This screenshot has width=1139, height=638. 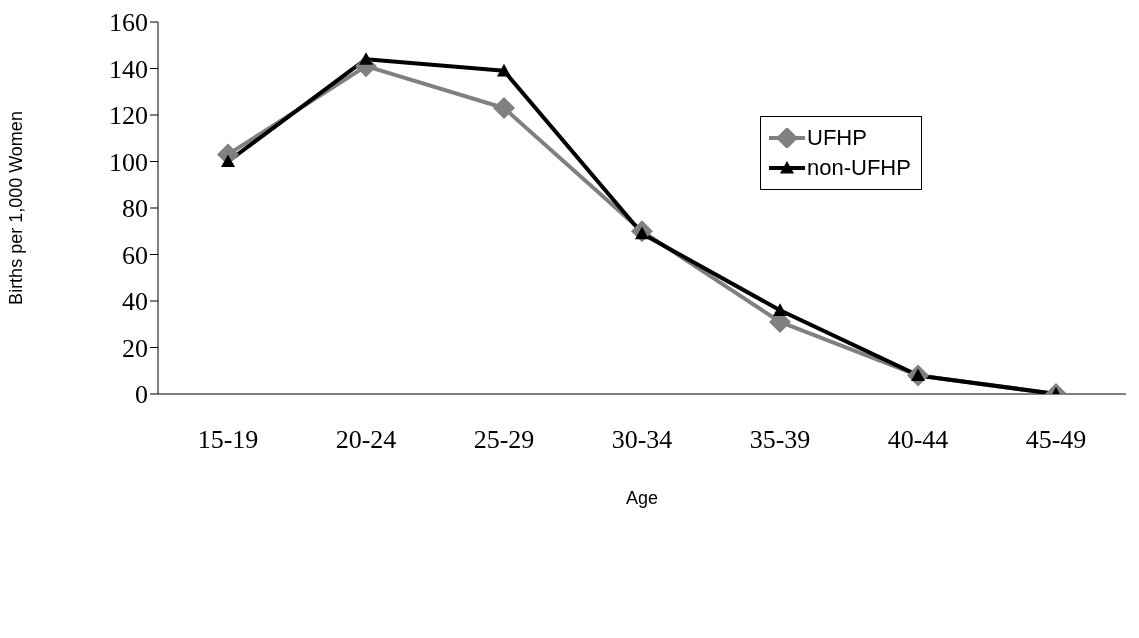 I want to click on x-tick-label: 25-29, so click(x=504, y=440).